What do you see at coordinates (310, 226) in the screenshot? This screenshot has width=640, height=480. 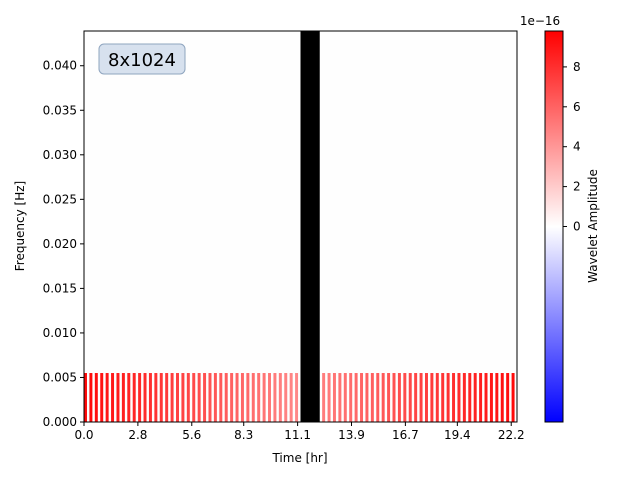 I see `masked-region` at bounding box center [310, 226].